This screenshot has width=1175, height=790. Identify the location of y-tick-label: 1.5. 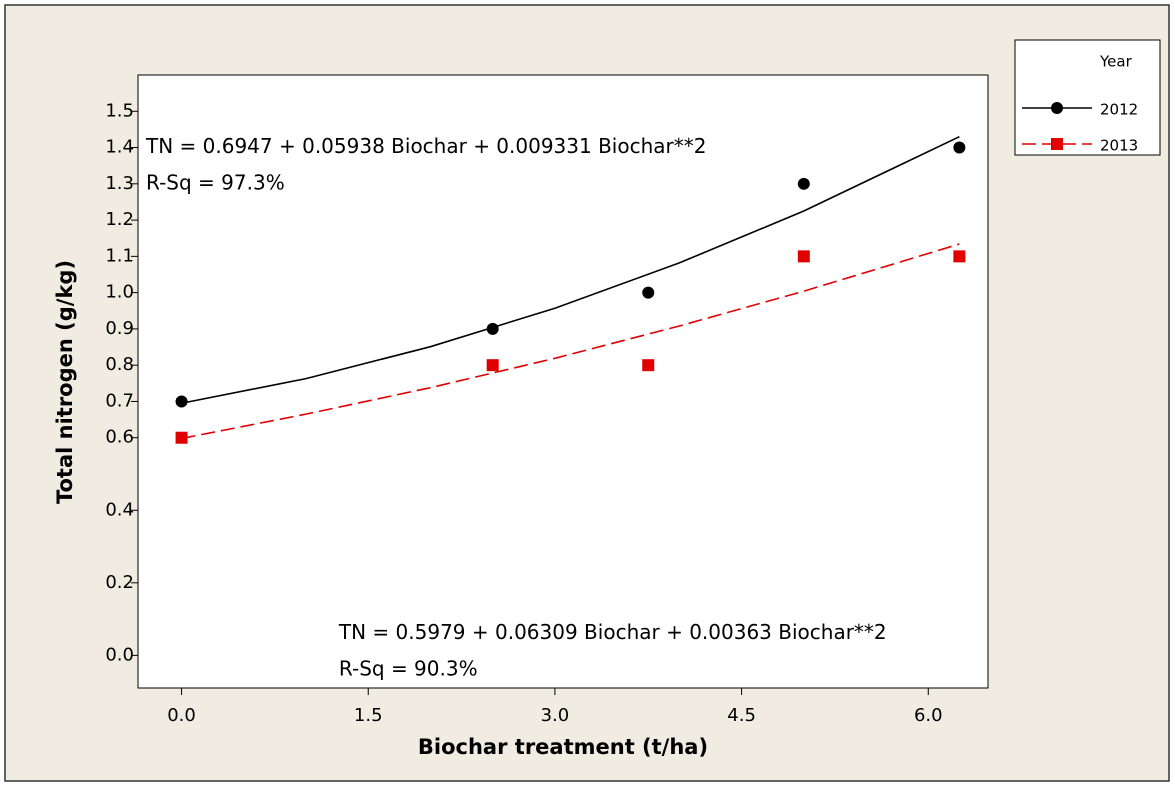
(119, 110).